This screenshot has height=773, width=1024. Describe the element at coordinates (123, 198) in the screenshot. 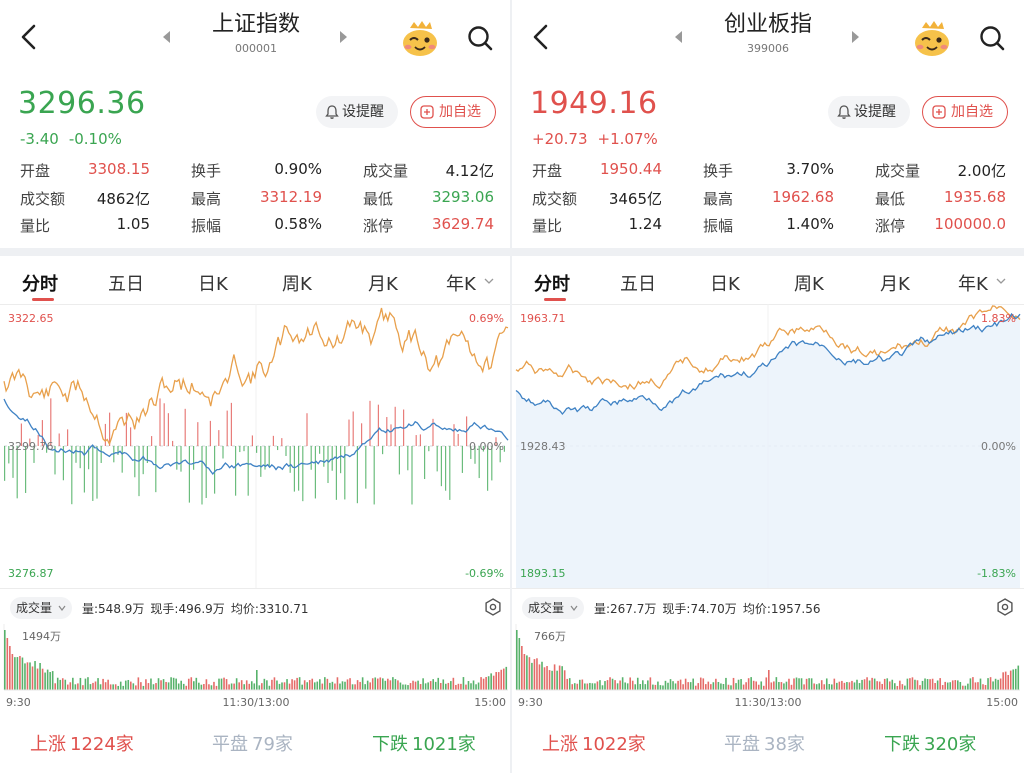

I see `stat-value: 4862亿` at that location.